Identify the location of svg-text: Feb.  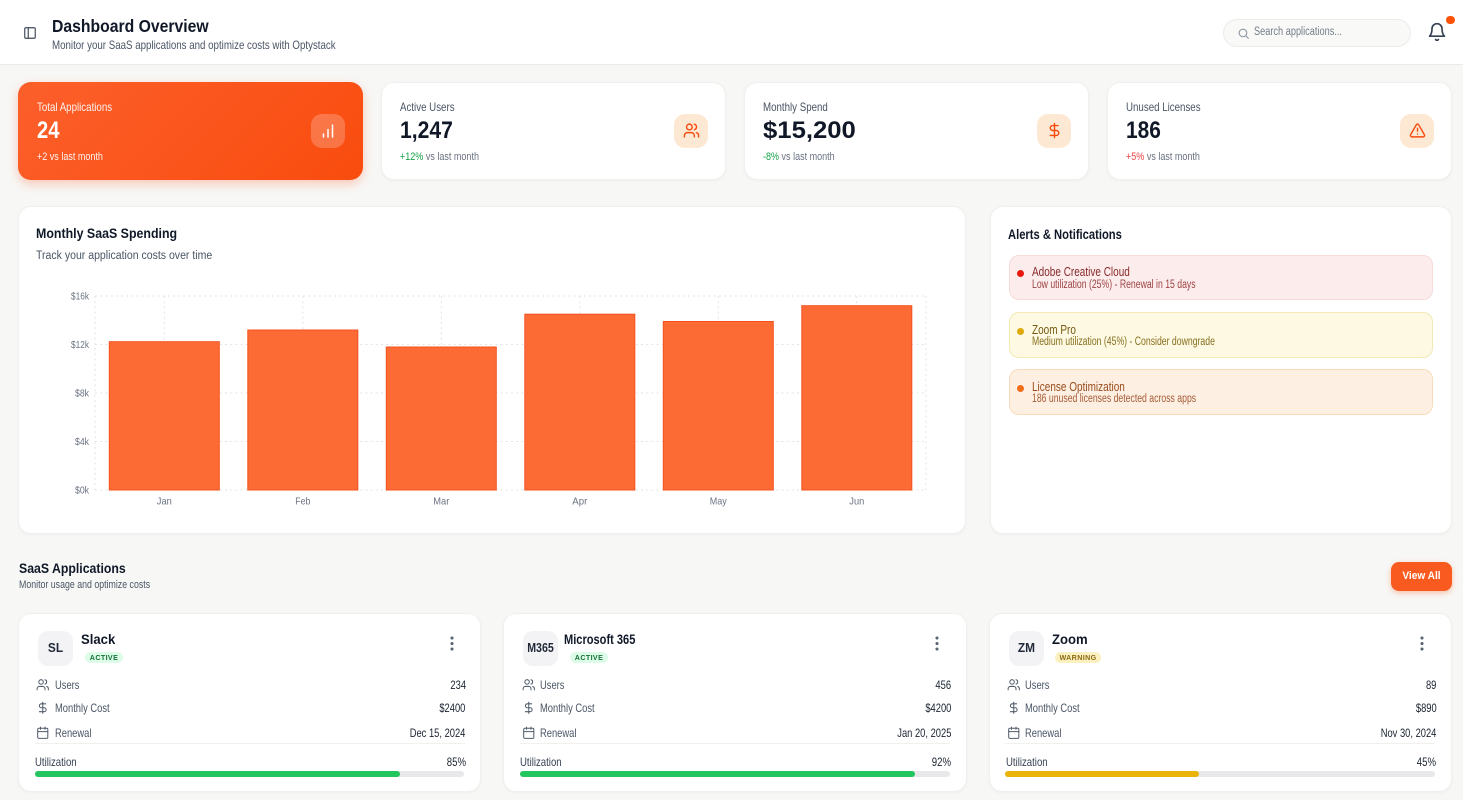
(302, 502).